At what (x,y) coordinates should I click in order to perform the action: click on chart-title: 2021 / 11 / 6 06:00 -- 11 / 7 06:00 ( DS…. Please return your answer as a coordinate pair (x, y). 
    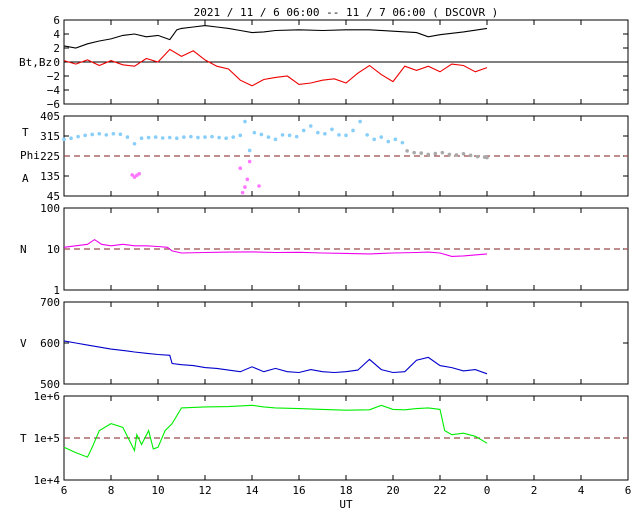
    Looking at the image, I should click on (346, 12).